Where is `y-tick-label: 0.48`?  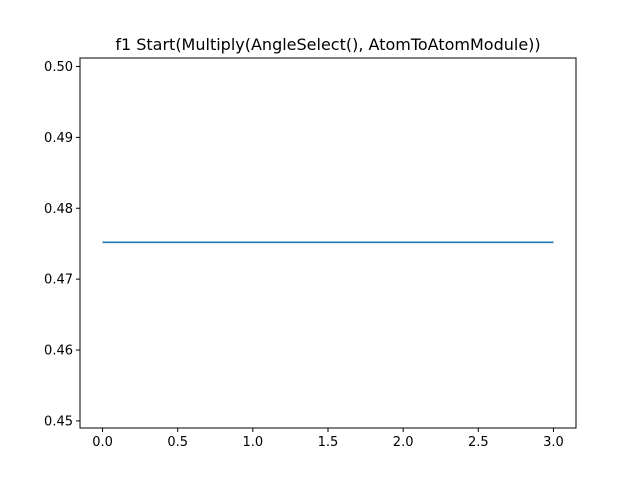 y-tick-label: 0.48 is located at coordinates (58, 209).